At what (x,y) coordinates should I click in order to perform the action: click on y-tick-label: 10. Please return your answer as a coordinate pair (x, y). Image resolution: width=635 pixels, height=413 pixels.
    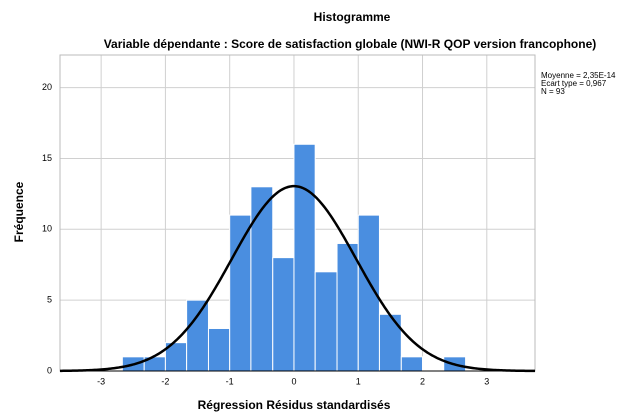
    Looking at the image, I should click on (47, 229).